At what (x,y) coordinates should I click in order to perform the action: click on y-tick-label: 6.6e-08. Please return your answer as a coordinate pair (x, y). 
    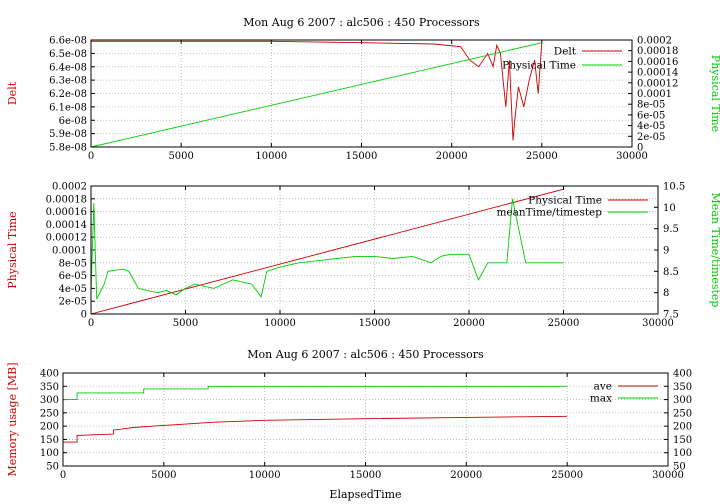
    Looking at the image, I should click on (68, 41).